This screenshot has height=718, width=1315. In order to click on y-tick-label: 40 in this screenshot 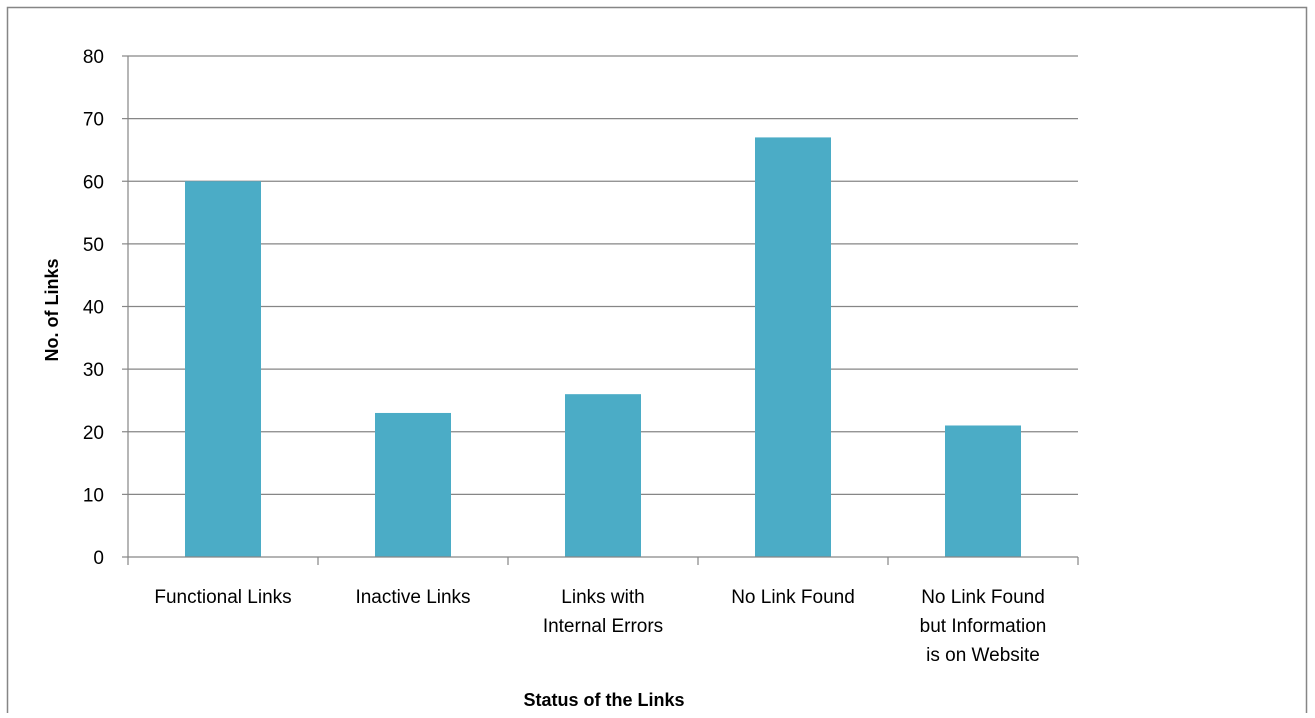, I will do `click(93, 308)`.